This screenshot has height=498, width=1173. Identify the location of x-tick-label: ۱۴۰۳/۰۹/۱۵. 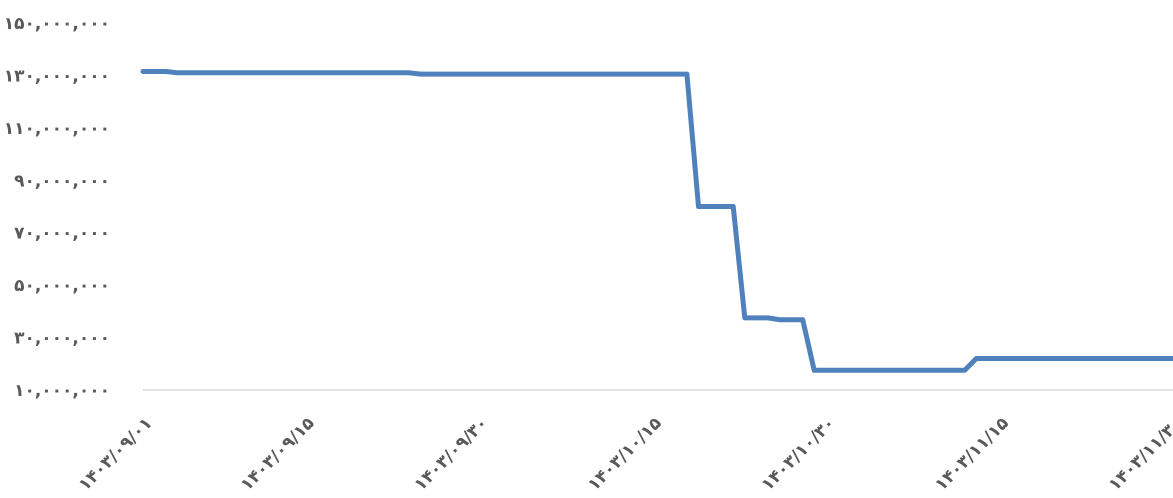
(278, 454).